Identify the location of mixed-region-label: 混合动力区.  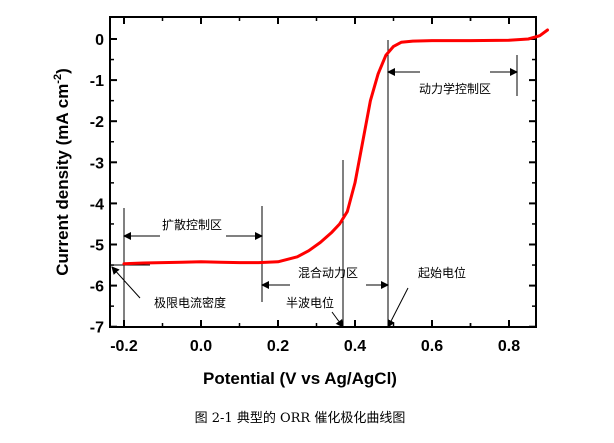
(328, 272).